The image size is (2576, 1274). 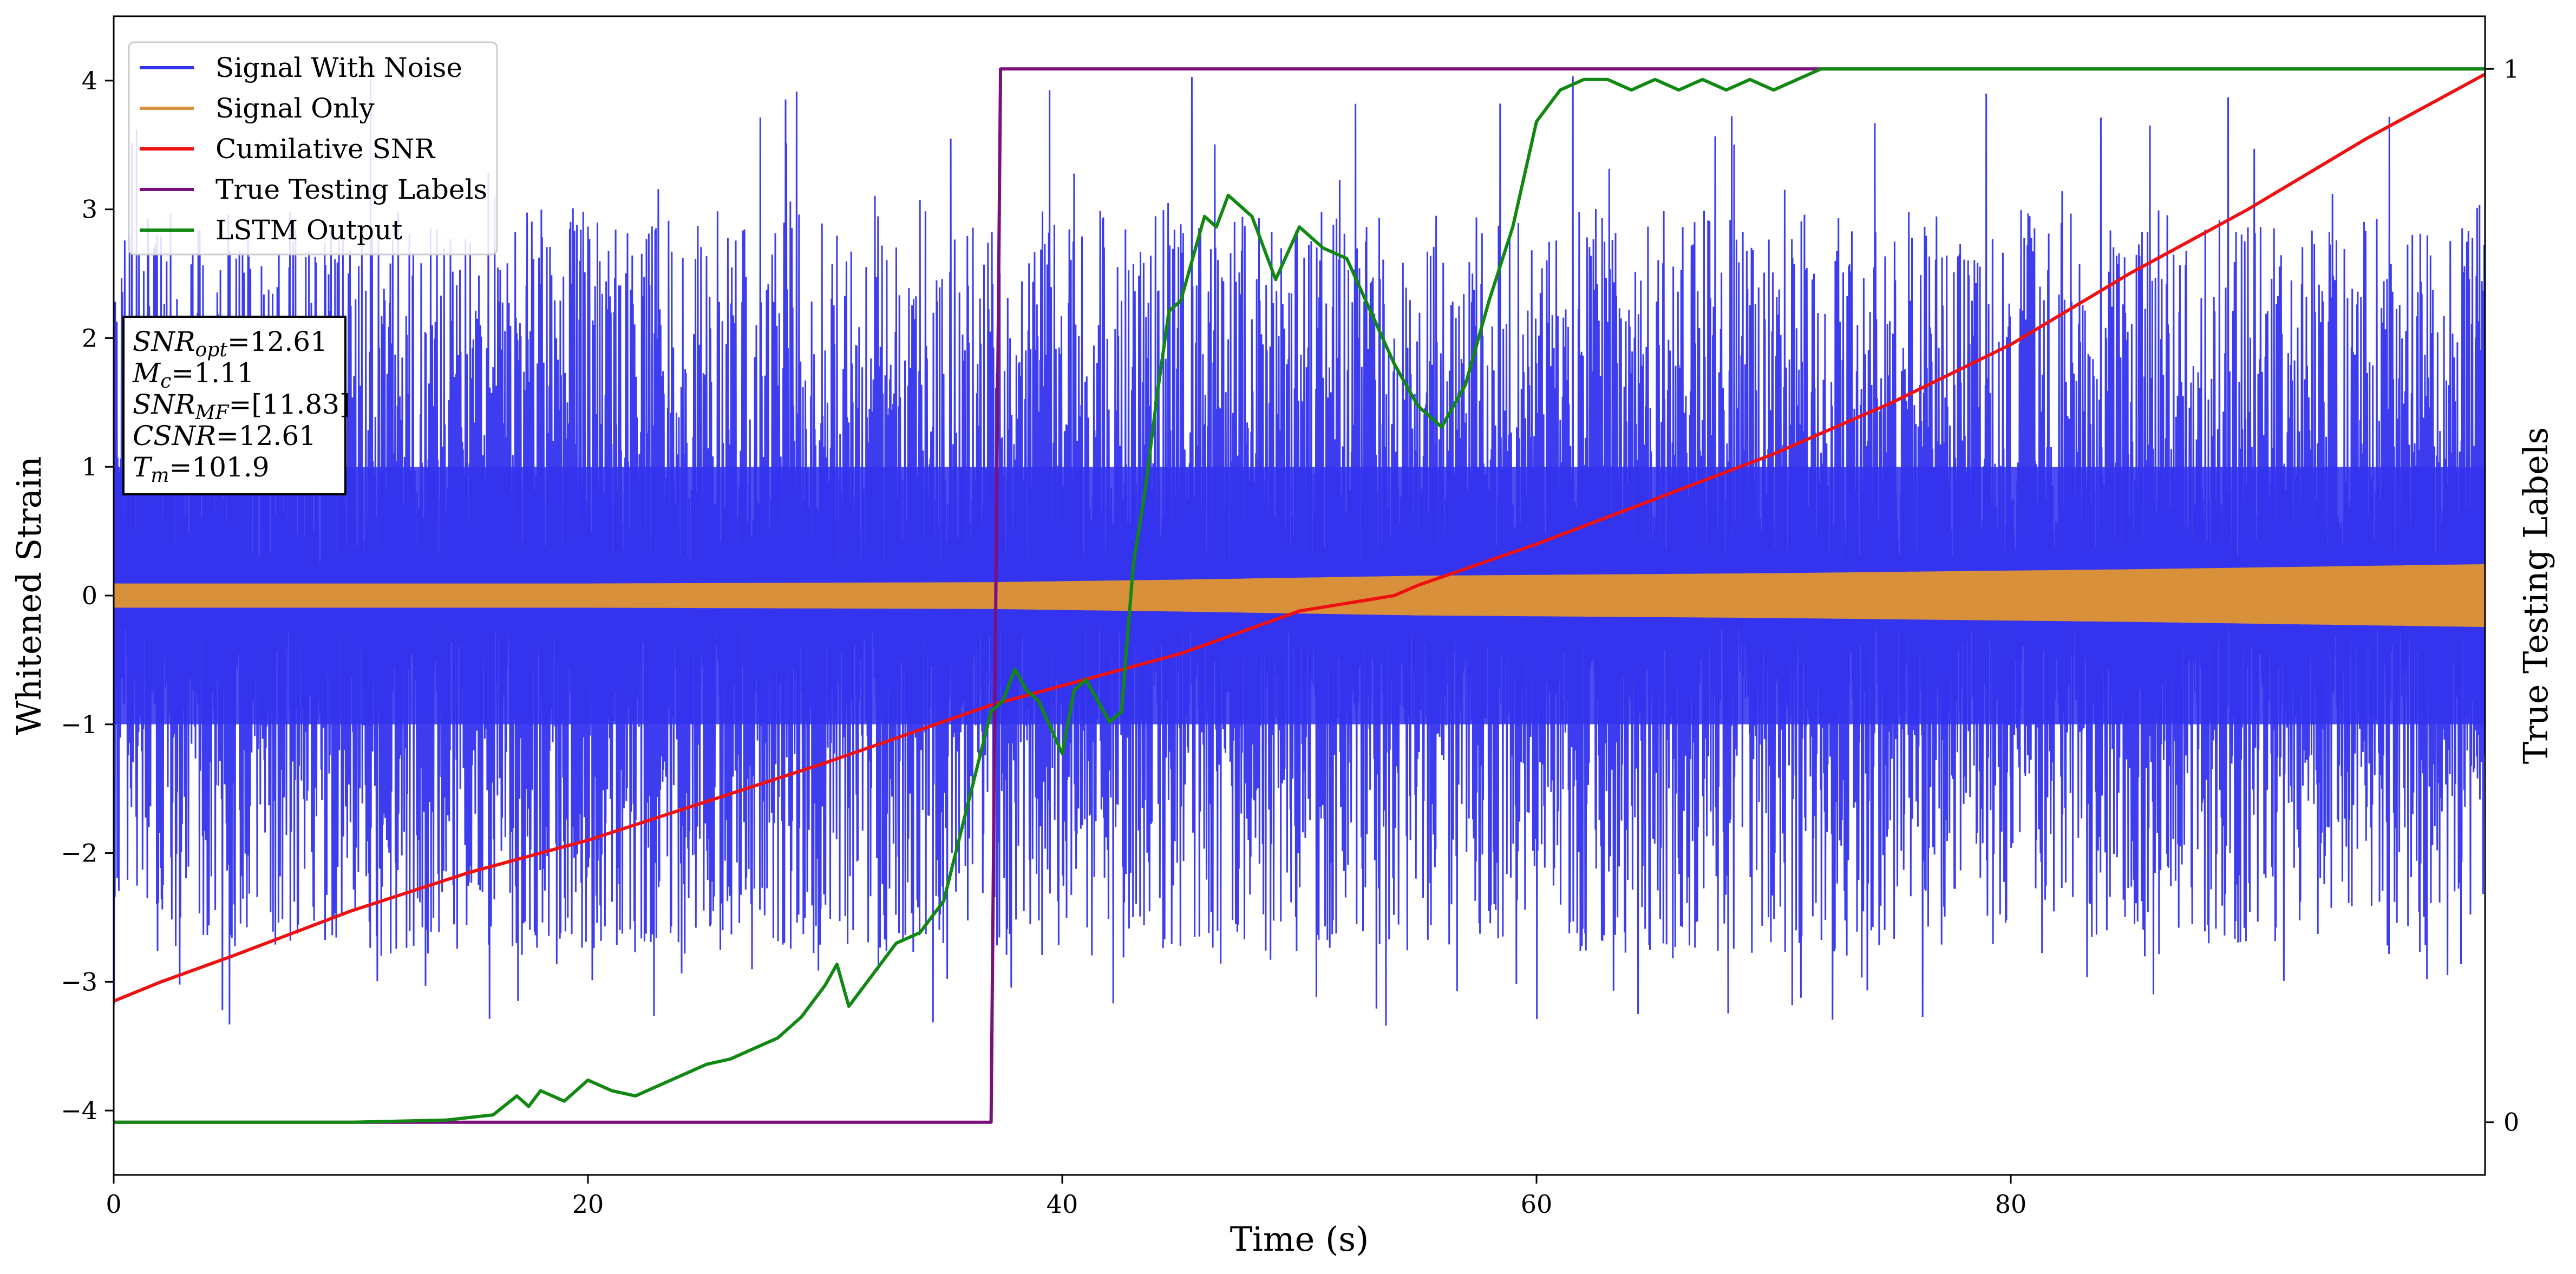 What do you see at coordinates (1300, 1239) in the screenshot?
I see `x-axis-label: Time (s)` at bounding box center [1300, 1239].